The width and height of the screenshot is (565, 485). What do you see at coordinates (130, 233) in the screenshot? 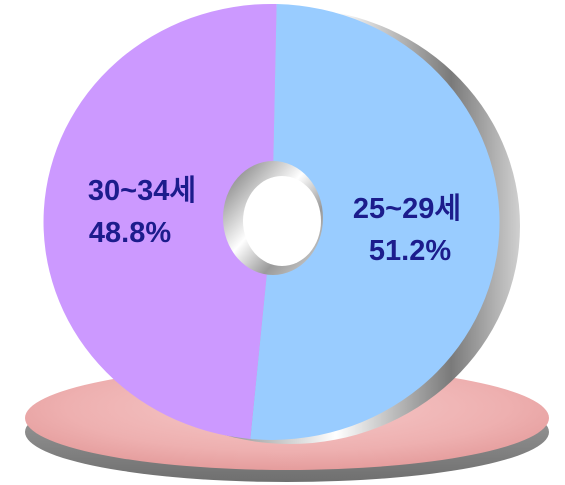
I see `label-30-34-percent: 48.8%` at bounding box center [130, 233].